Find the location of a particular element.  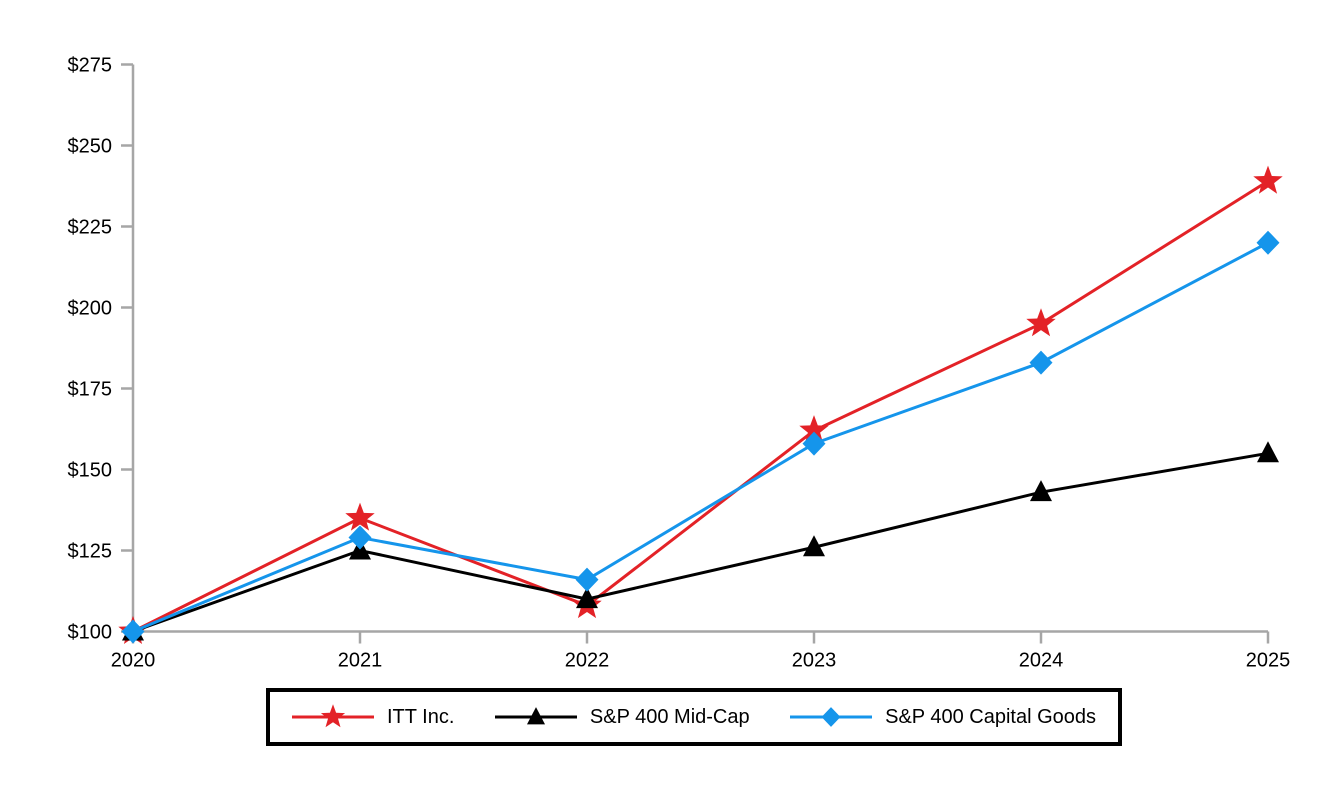

y-tick-label: $150 is located at coordinates (90, 471).